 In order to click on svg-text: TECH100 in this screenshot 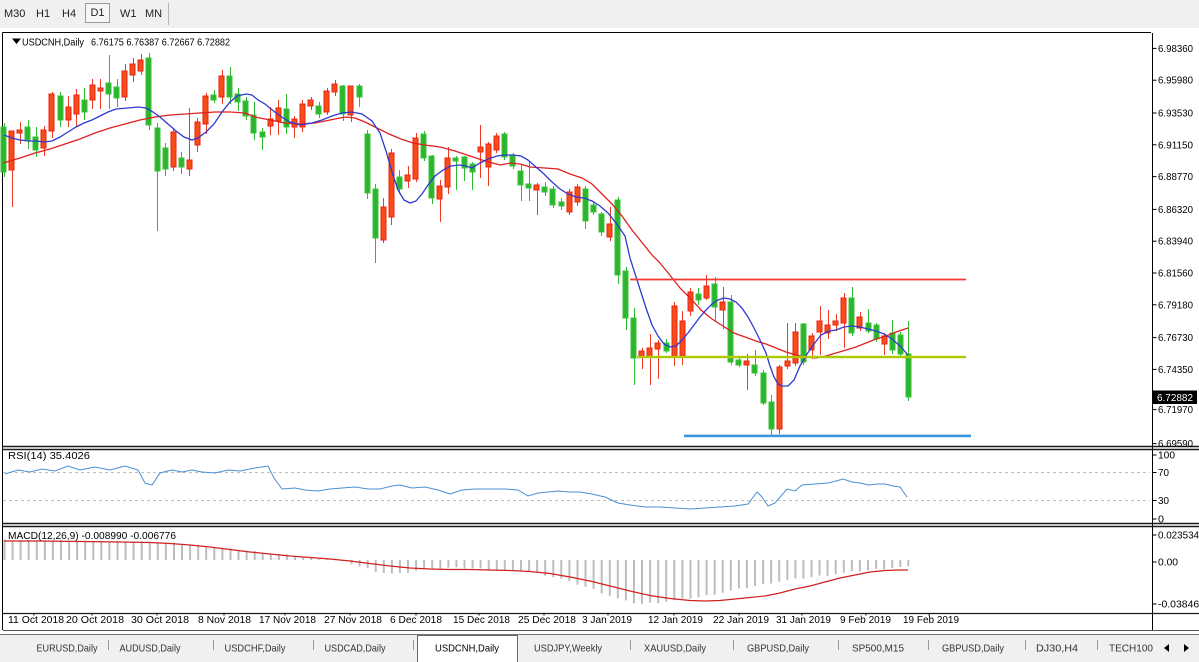, I will do `click(1131, 649)`.